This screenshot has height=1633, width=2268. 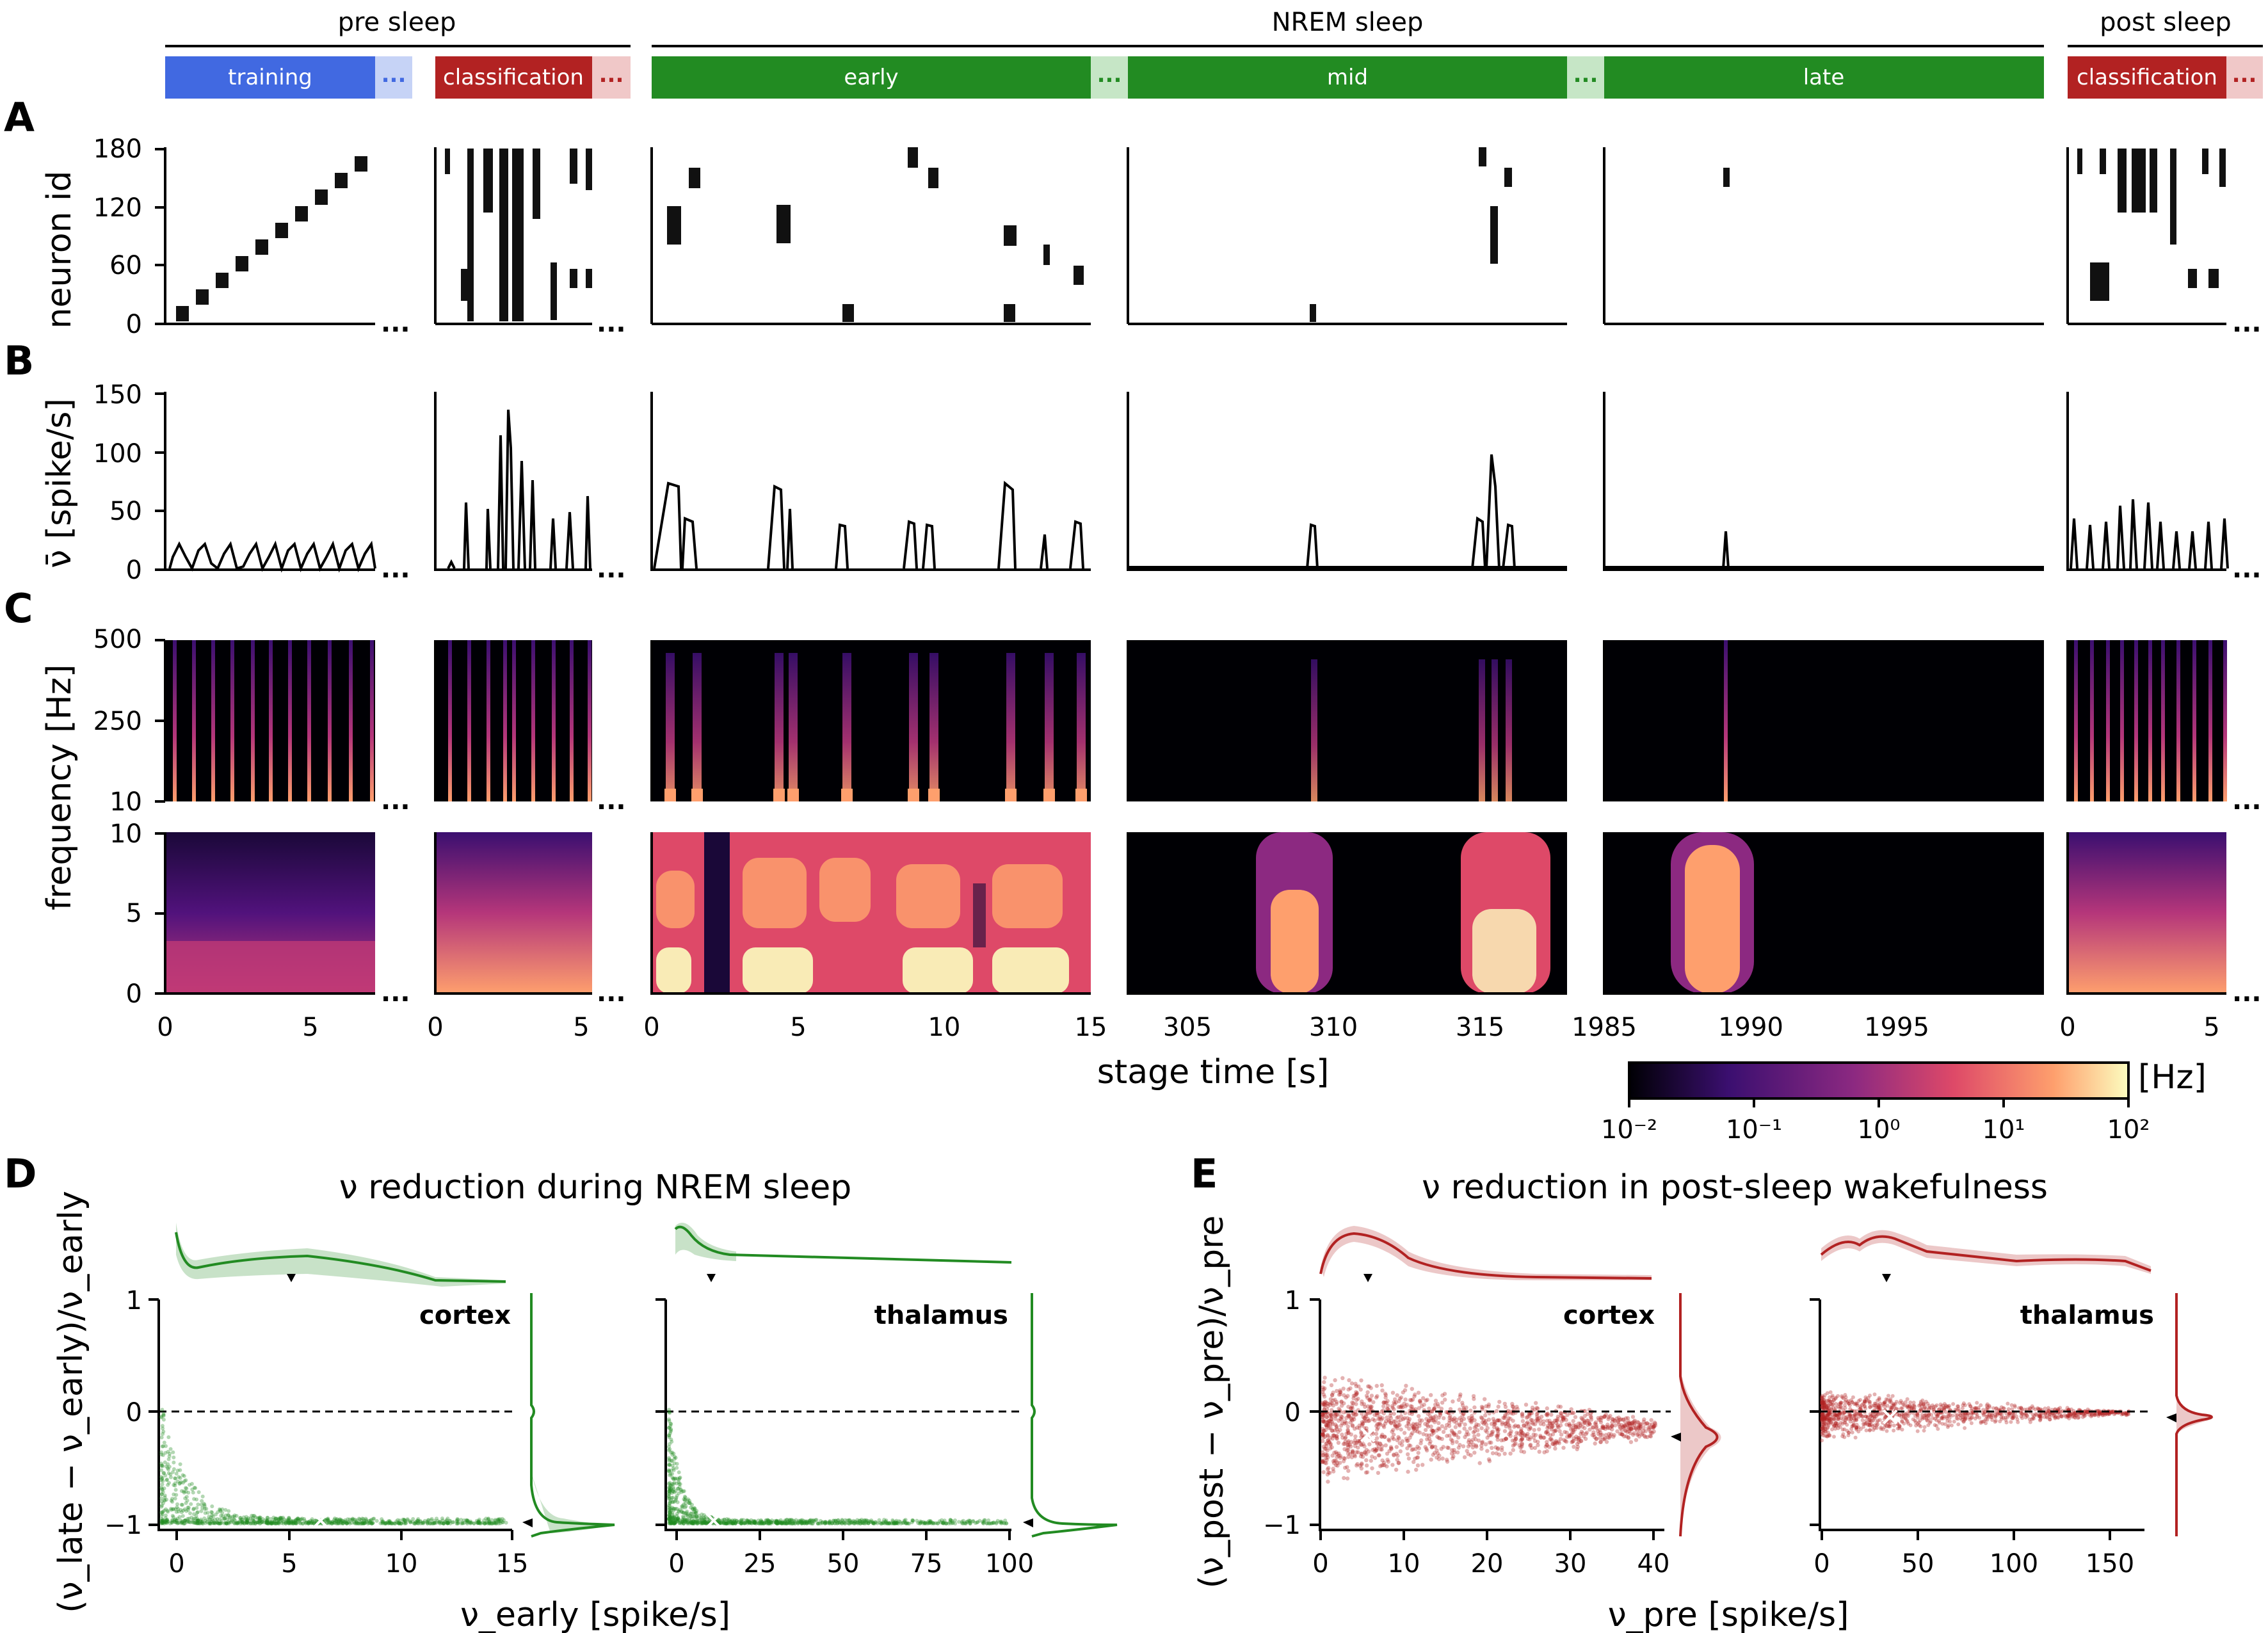 I want to click on panel-d-y-label: (ν_late − ν_early)/ν_early, so click(x=71, y=1402).